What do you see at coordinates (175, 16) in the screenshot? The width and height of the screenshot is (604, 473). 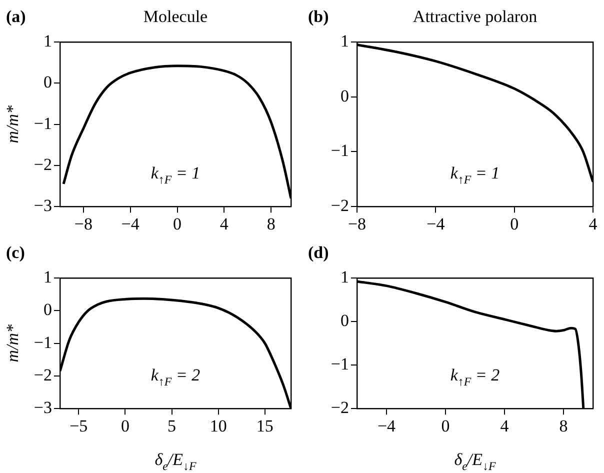 I see `chart-title: Molecule` at bounding box center [175, 16].